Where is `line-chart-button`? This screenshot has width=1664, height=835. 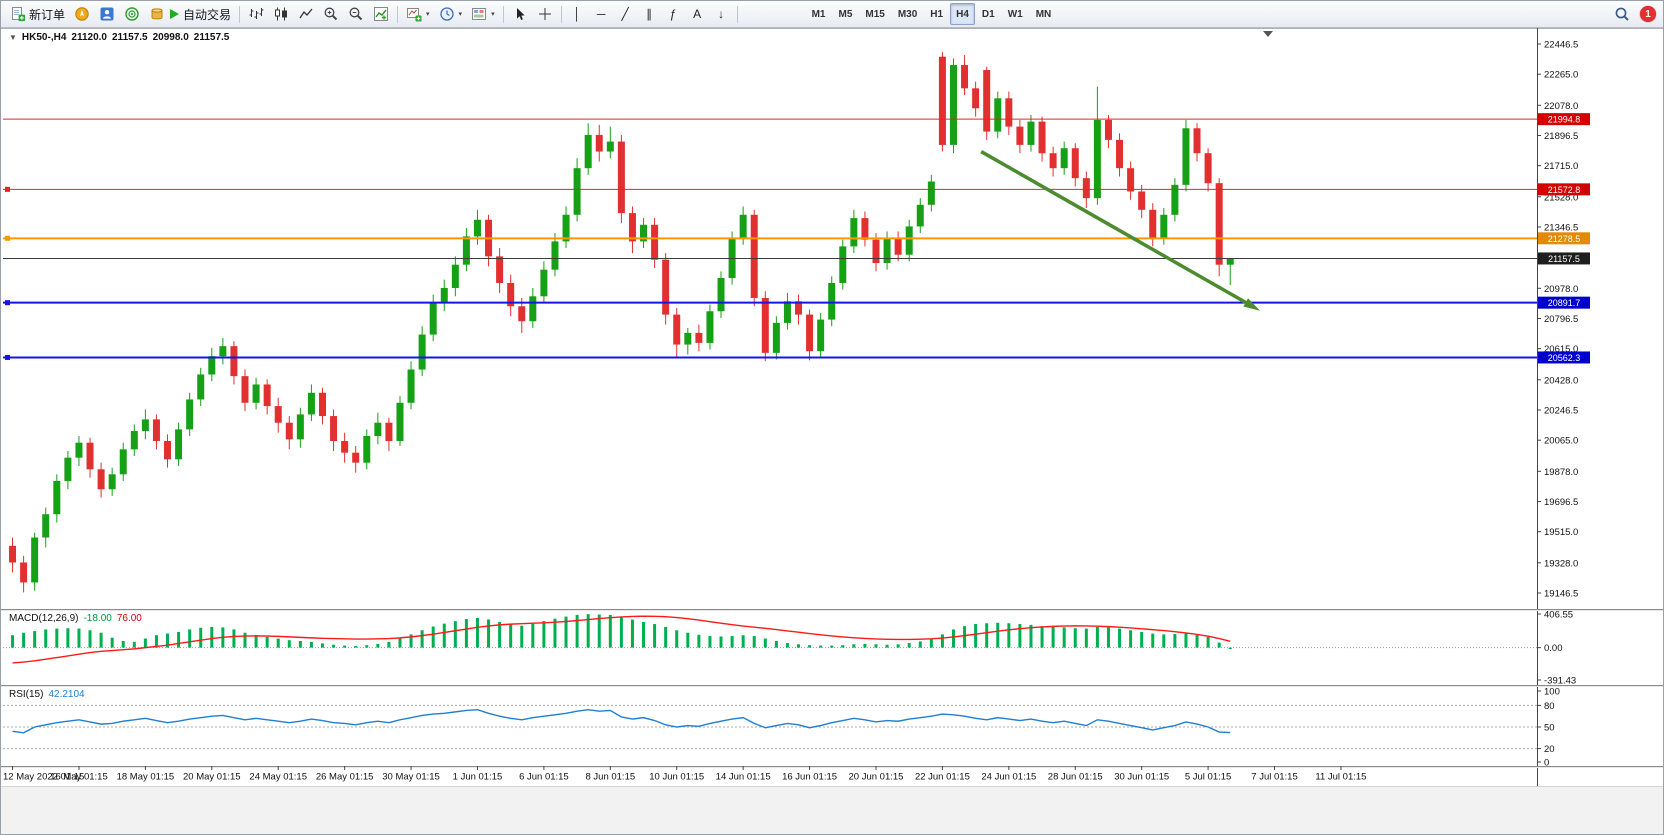
line-chart-button is located at coordinates (306, 14).